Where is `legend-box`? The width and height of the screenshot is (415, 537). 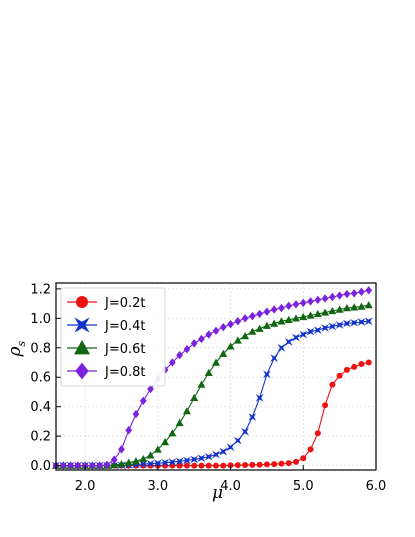
legend-box is located at coordinates (113, 337).